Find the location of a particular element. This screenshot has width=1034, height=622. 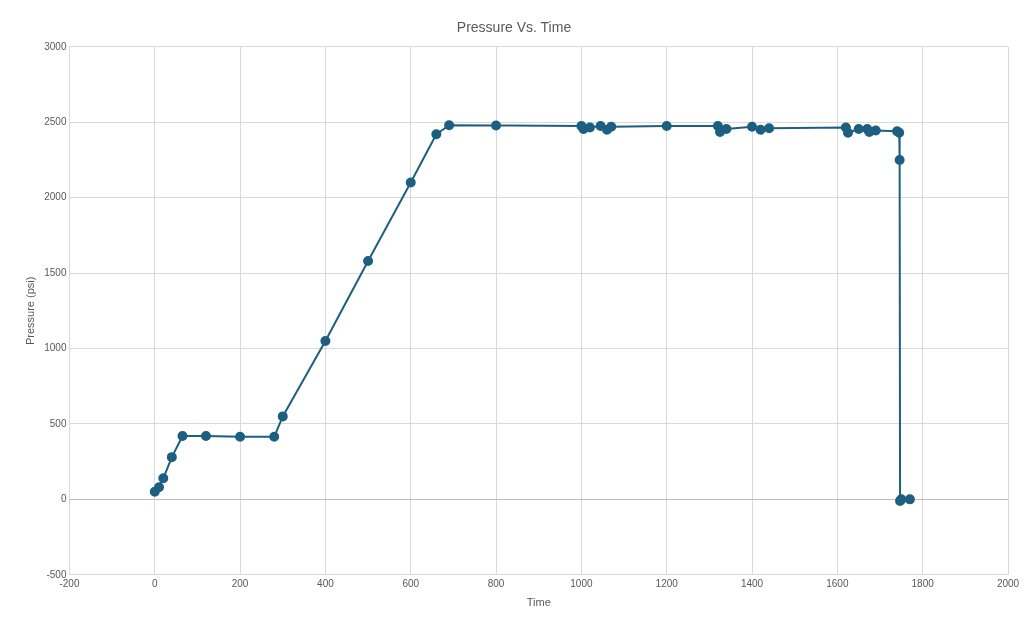

x-tick-label: 0 is located at coordinates (154, 583).